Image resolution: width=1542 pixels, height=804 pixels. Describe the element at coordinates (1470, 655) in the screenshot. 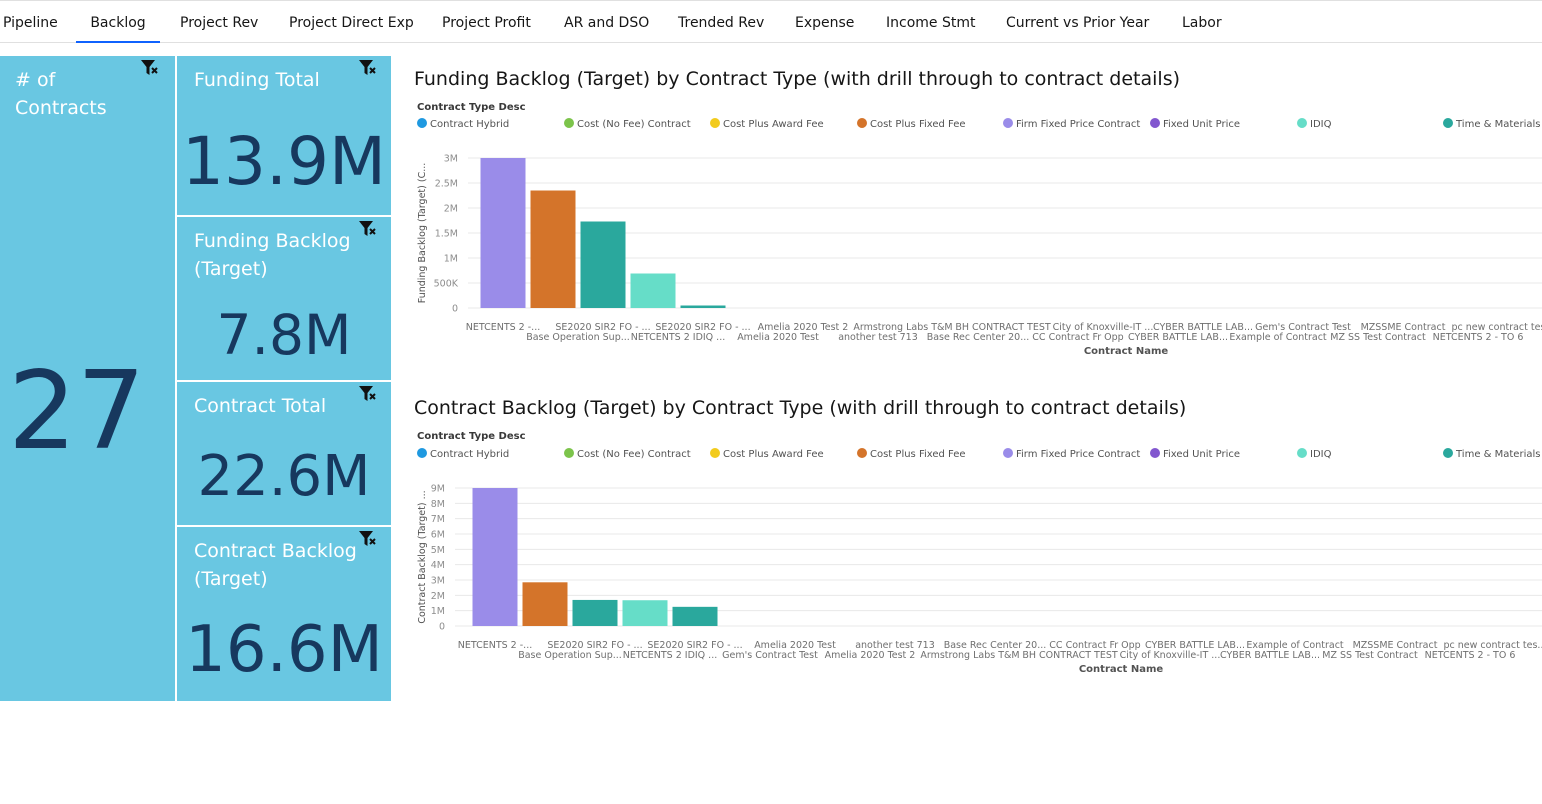

I see `x-tick-label: NETCENTS 2 - TO 6` at that location.